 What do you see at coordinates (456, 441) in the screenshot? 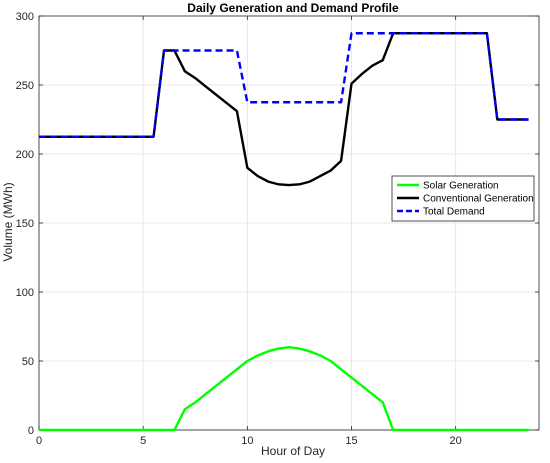
I see `x-tick-label: 20` at bounding box center [456, 441].